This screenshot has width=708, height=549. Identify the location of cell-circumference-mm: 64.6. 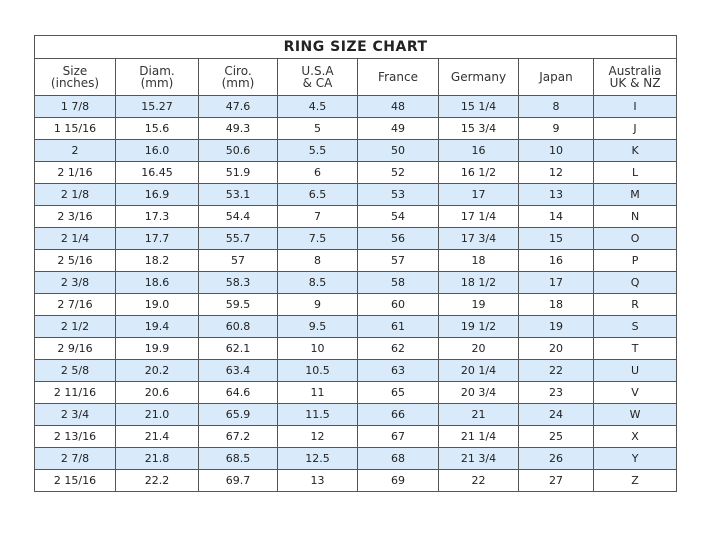
(238, 392).